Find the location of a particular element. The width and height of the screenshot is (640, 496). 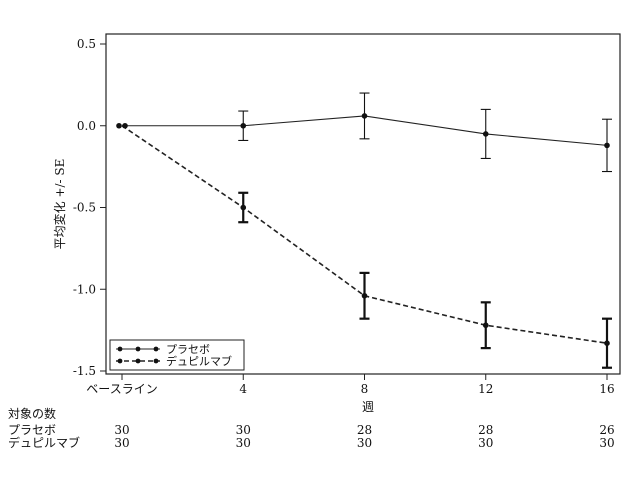

y-axis-title: 平均変化 +/- SE is located at coordinates (59, 204).